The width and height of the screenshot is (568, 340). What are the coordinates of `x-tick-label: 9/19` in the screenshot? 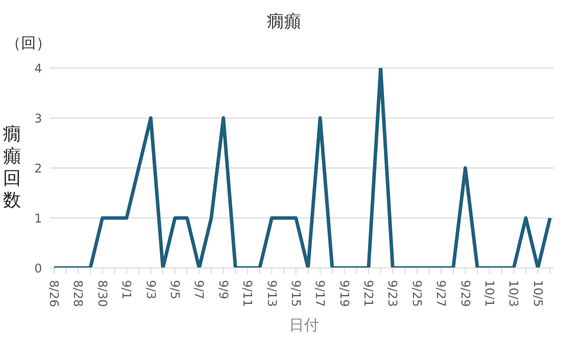 It's located at (344, 293).